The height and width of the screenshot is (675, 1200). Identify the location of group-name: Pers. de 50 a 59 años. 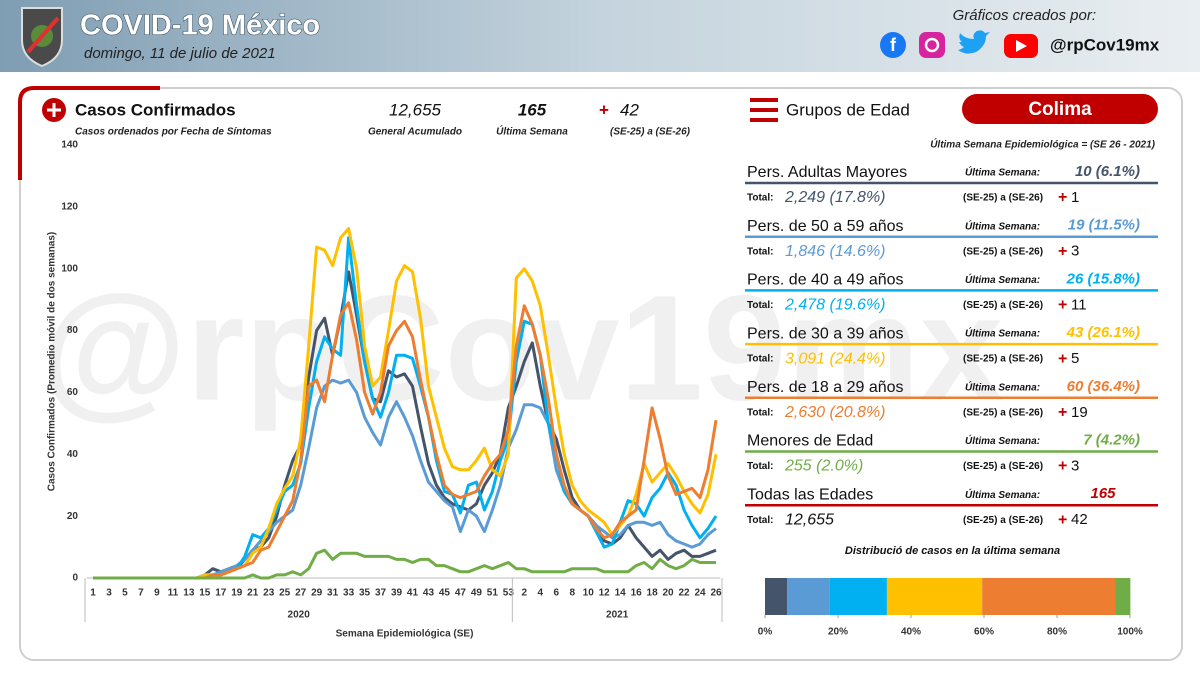
(825, 226).